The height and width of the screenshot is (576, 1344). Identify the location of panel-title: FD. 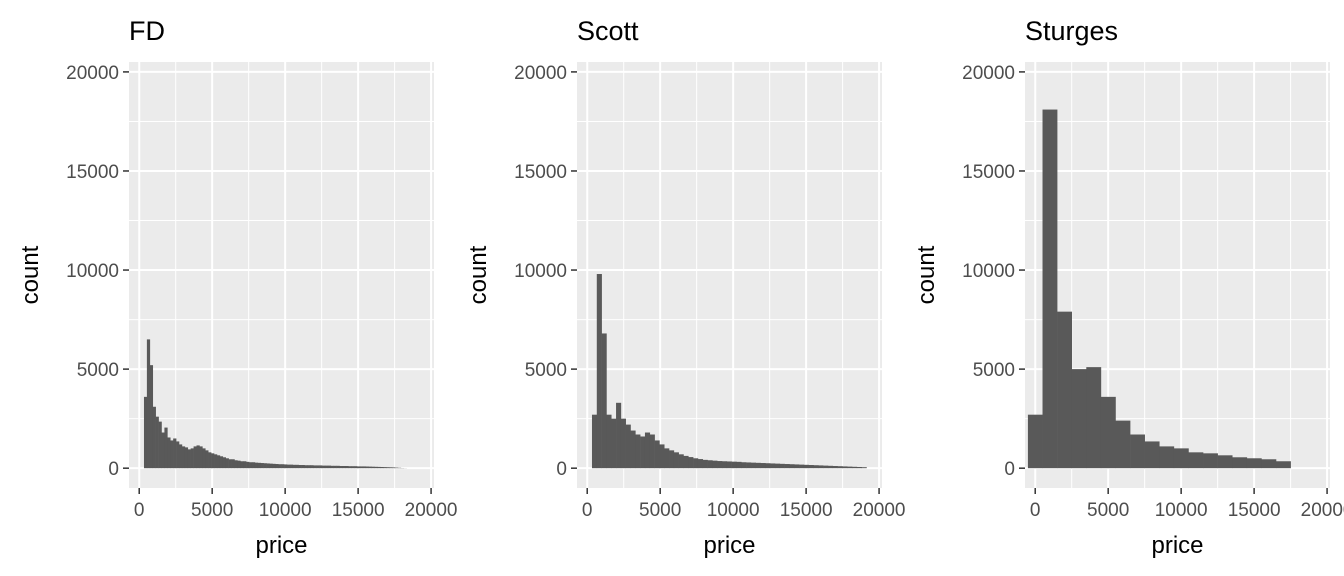
(147, 31).